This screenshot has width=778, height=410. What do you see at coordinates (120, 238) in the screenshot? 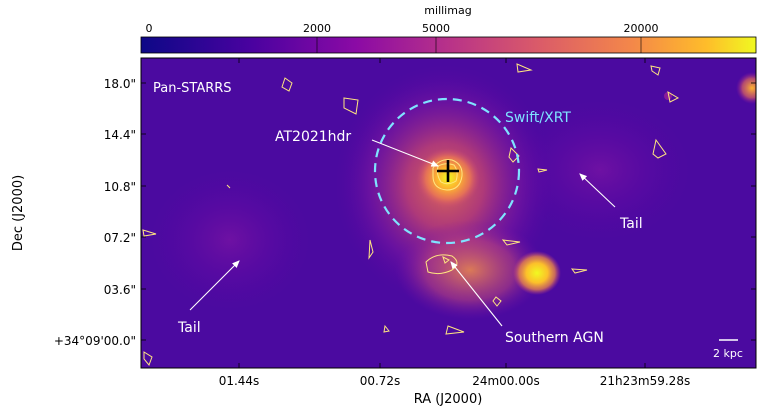
I see `y-tick-3: 07.2"` at bounding box center [120, 238].